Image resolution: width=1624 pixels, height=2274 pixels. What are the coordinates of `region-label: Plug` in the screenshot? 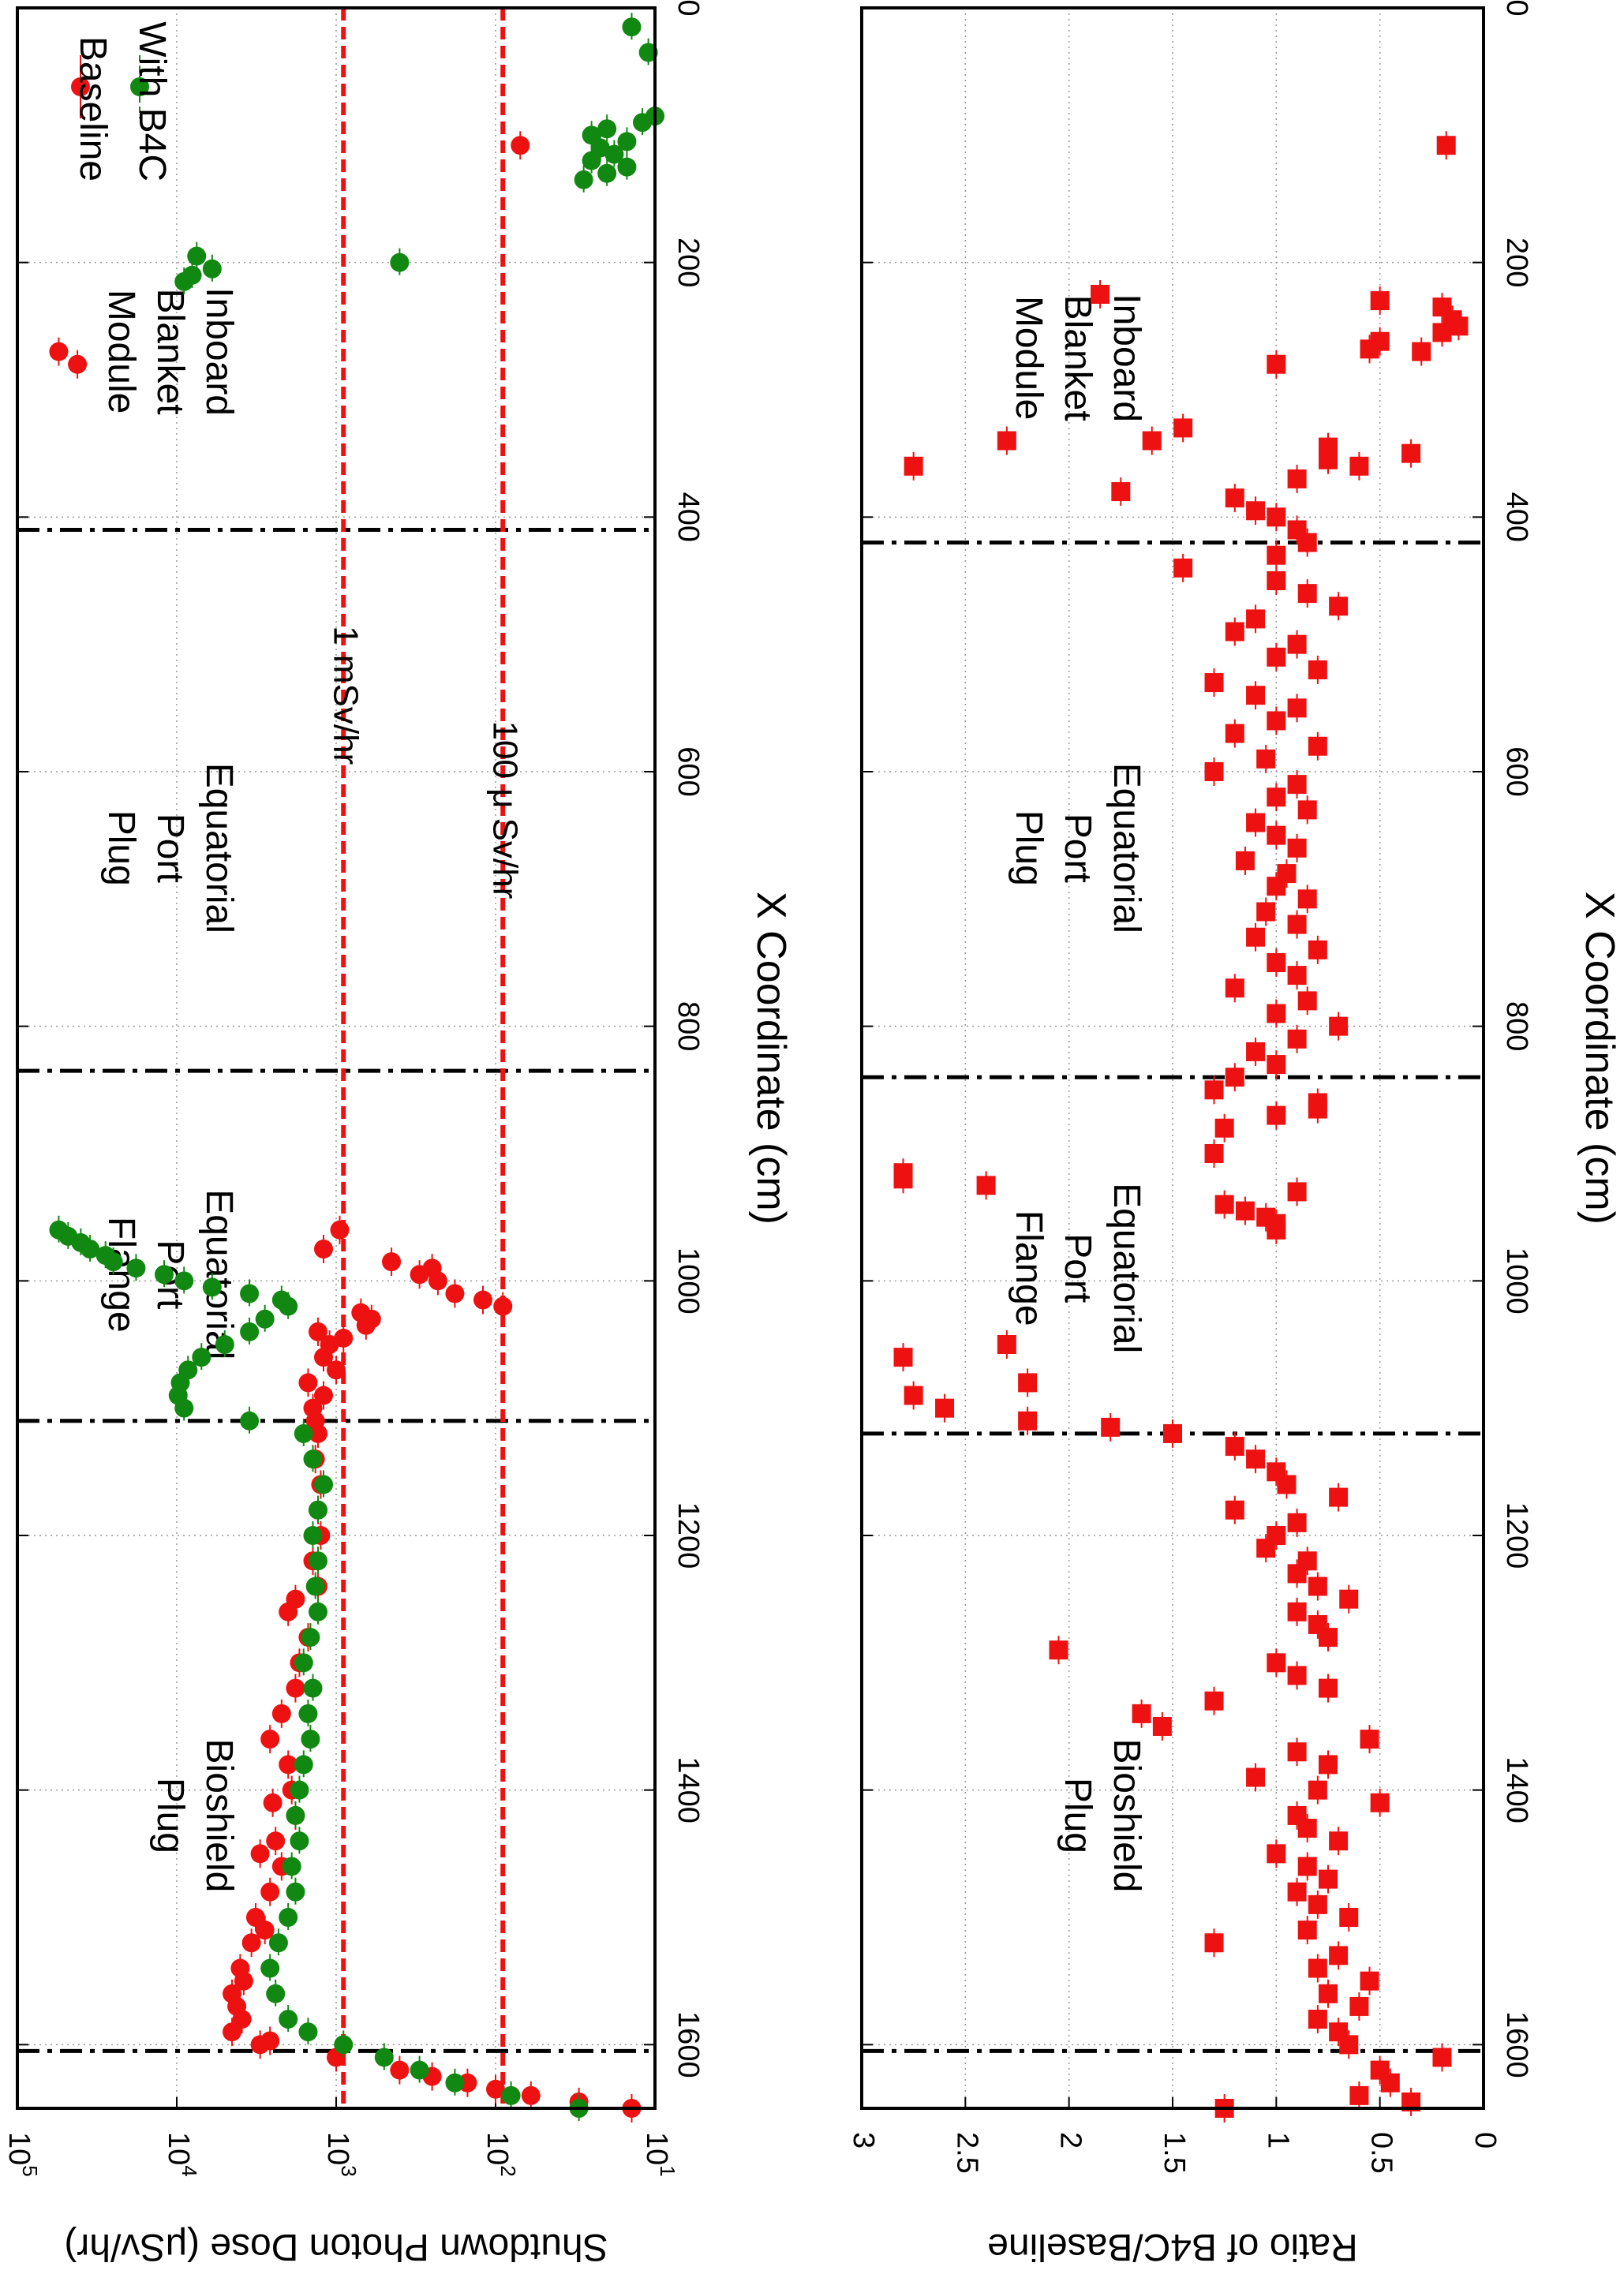 It's located at (1029, 848).